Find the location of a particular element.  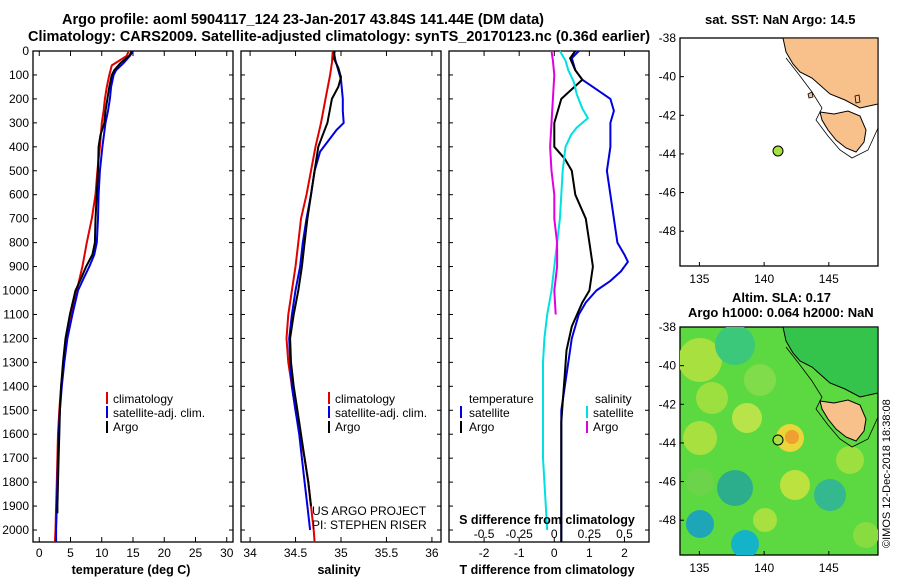

series-climatology is located at coordinates (91, 296).